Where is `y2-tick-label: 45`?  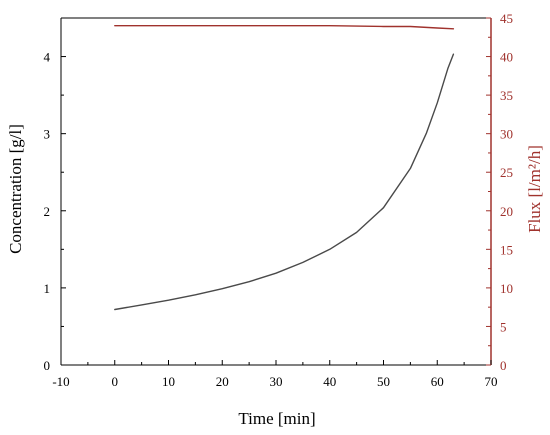 y2-tick-label: 45 is located at coordinates (506, 18).